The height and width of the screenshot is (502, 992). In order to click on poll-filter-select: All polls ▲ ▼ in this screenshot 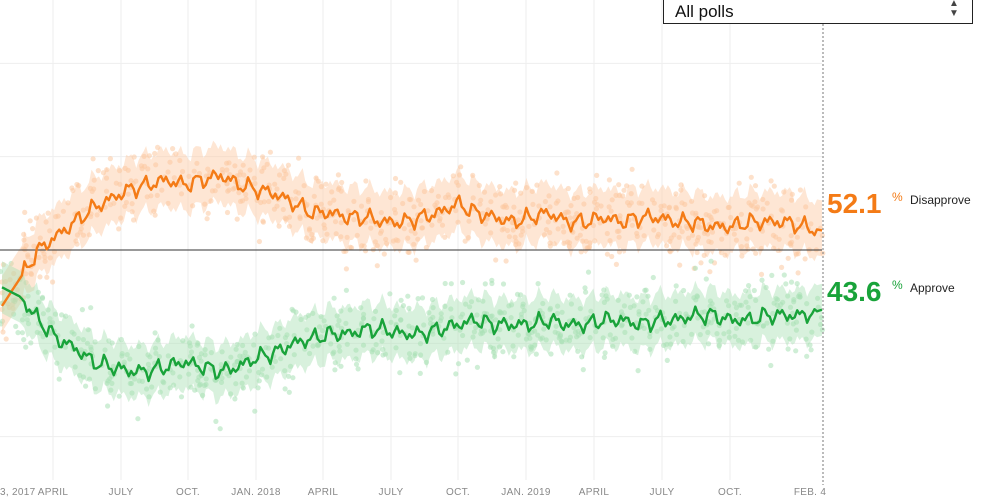, I will do `click(818, 12)`.